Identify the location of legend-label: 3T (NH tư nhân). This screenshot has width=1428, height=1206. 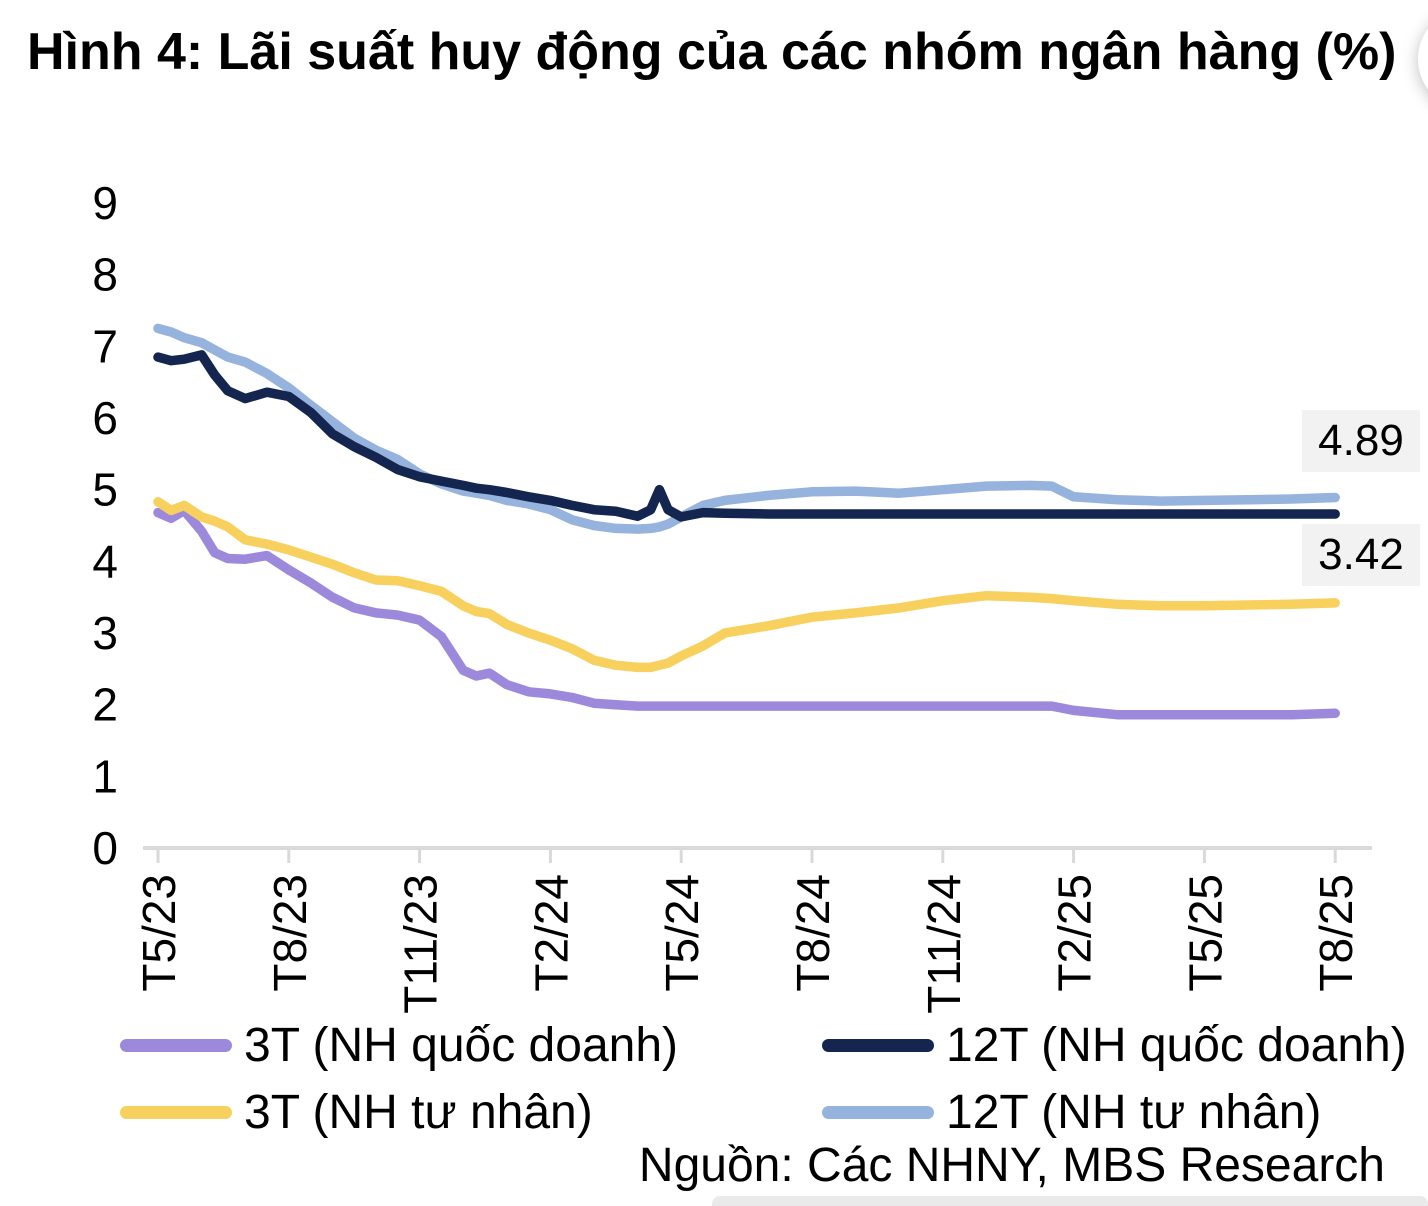
(418, 1112).